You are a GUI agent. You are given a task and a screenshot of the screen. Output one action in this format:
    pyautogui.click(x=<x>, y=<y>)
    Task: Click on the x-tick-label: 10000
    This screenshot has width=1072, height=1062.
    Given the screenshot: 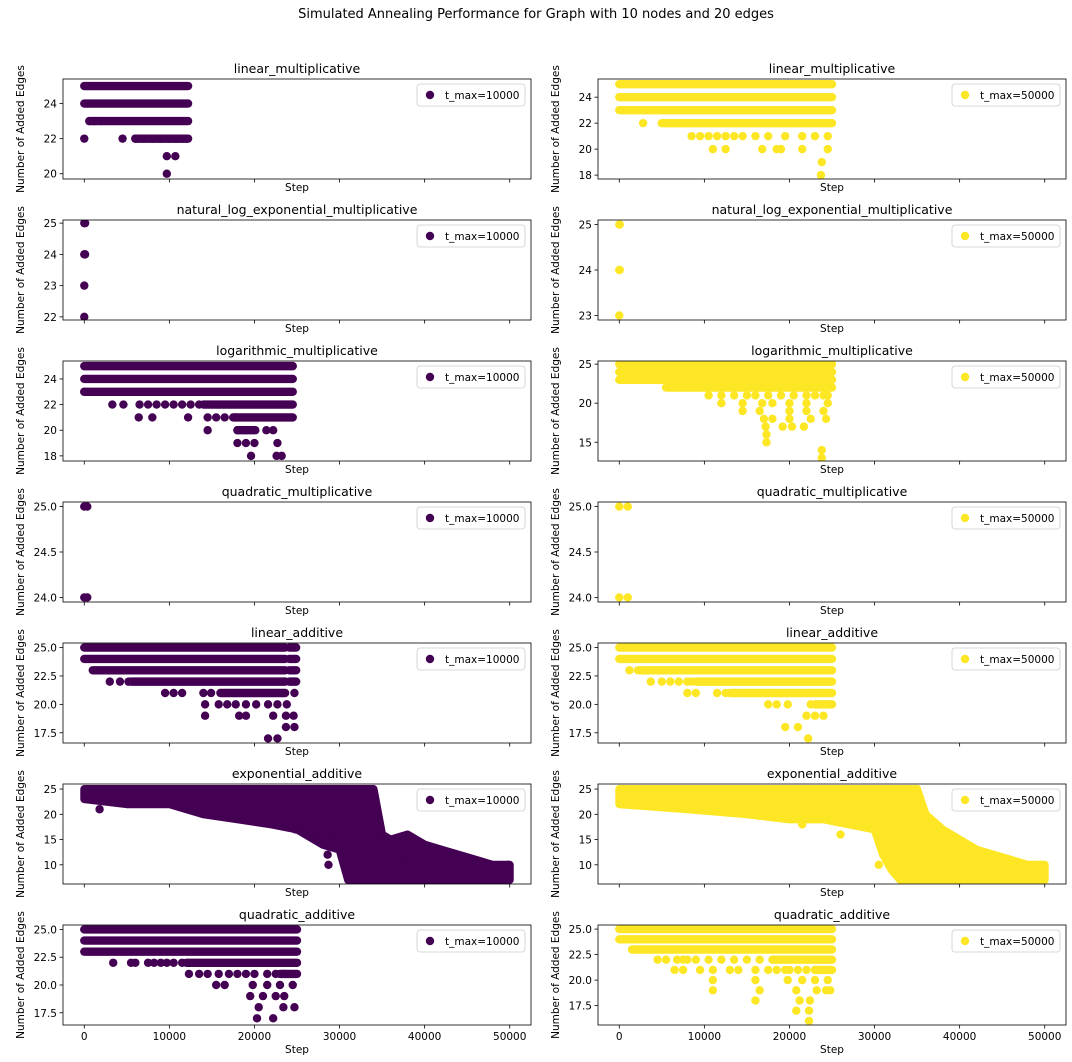 What is the action you would take?
    pyautogui.click(x=169, y=1037)
    